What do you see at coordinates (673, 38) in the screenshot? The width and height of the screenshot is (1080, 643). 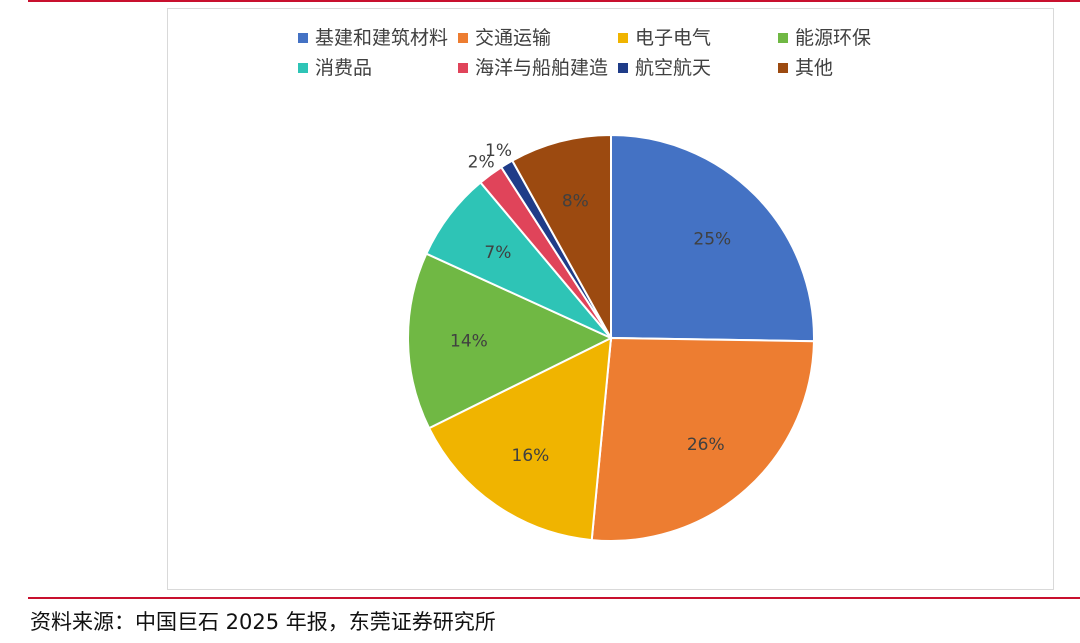 I see `legend-label: 电子电气` at bounding box center [673, 38].